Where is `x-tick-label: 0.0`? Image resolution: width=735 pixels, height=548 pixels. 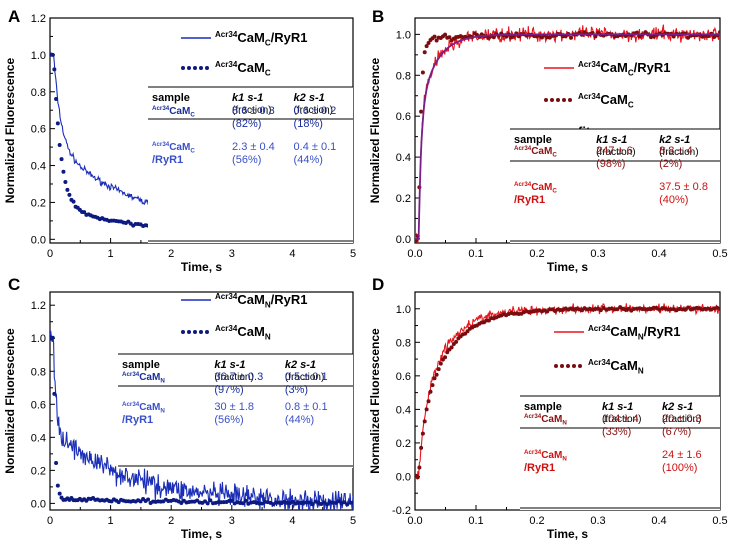
x-tick-label: 0.0 is located at coordinates (414, 521).